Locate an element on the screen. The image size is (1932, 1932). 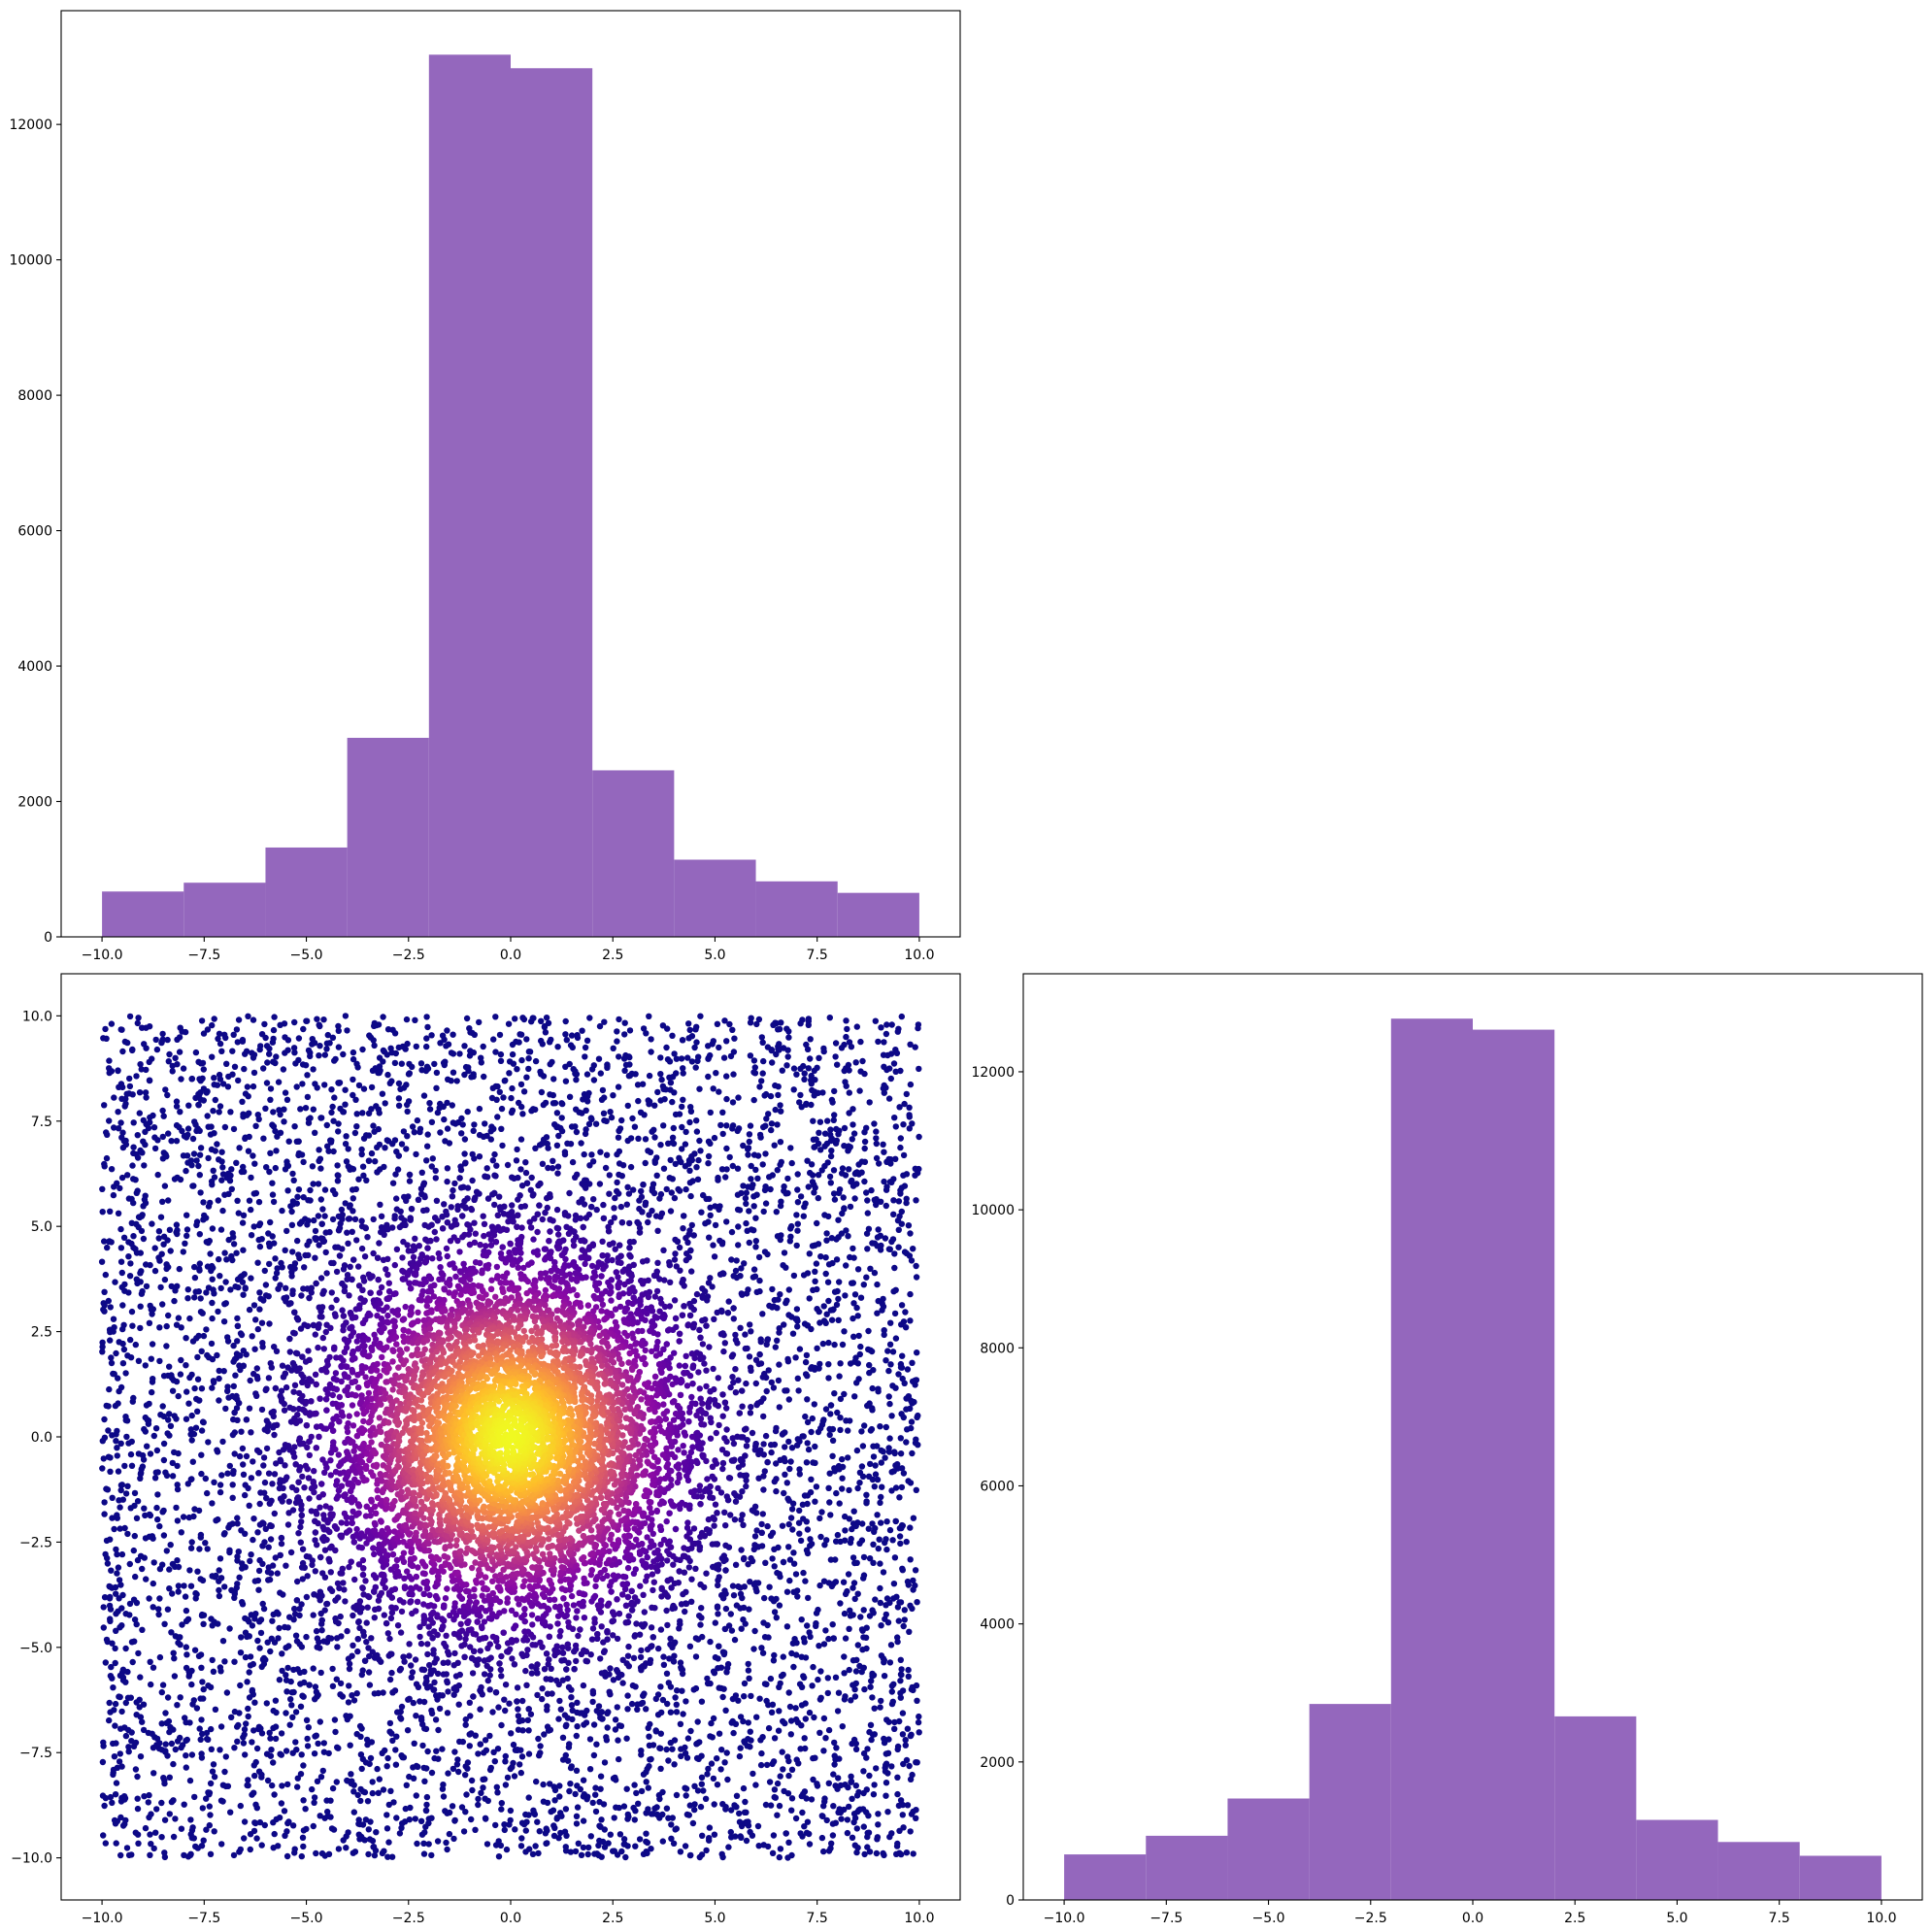
y-tick-label: 0 is located at coordinates (48, 938).